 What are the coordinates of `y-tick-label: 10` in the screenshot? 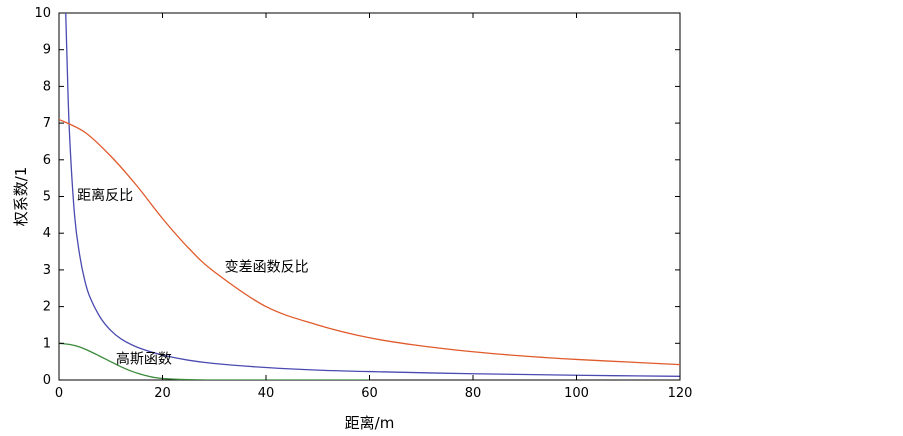 It's located at (42, 13).